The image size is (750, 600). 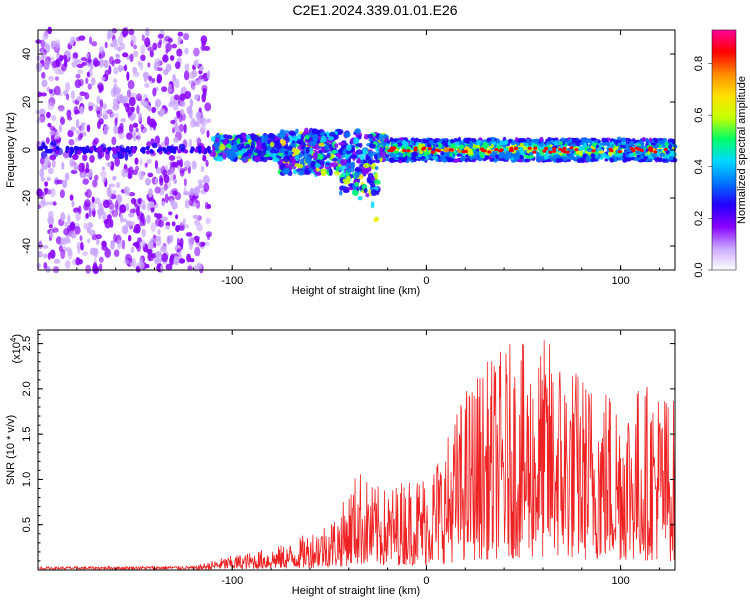 What do you see at coordinates (27, 524) in the screenshot?
I see `snr-y-tick-label: 0.5` at bounding box center [27, 524].